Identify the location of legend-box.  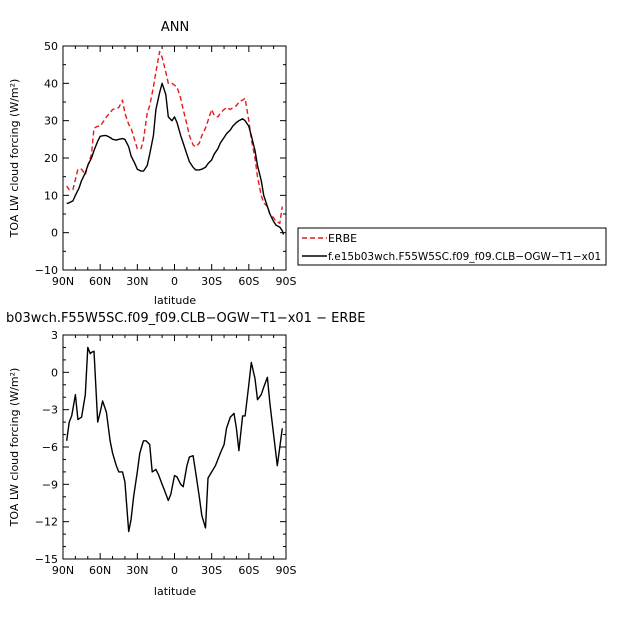
(452, 246).